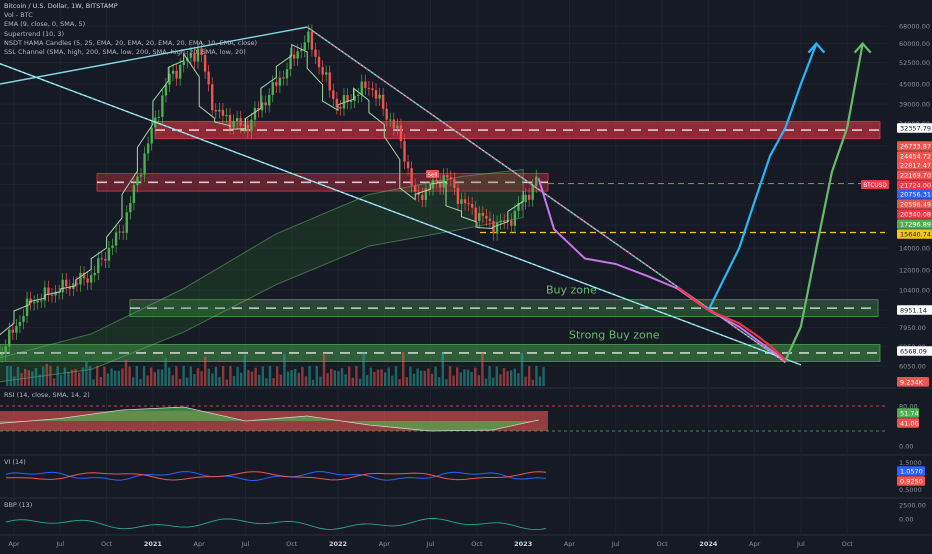 Image resolution: width=932 pixels, height=554 pixels. I want to click on rsi-price-tag-label: 51.74, so click(909, 413).